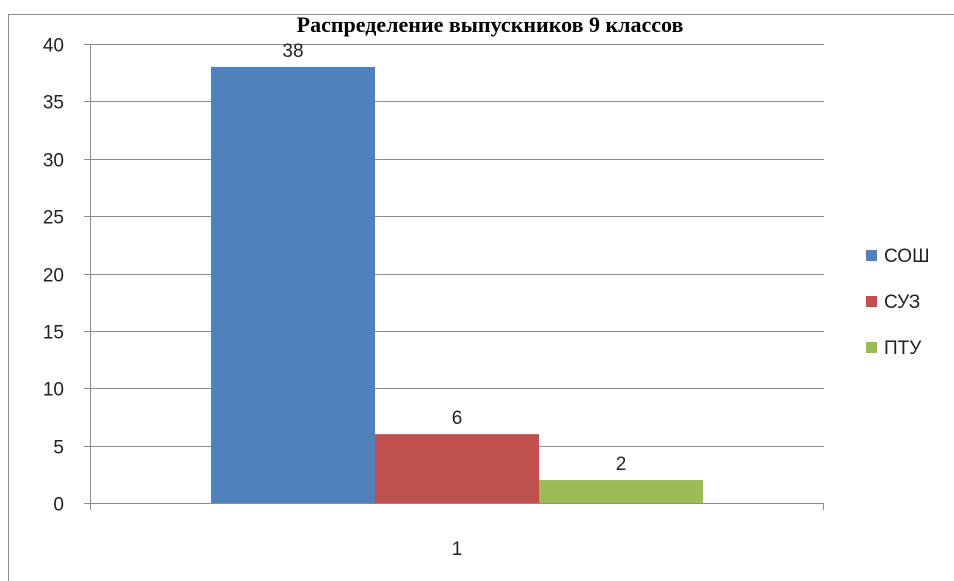 This screenshot has height=581, width=954. I want to click on legend-label: СОШ, so click(907, 256).